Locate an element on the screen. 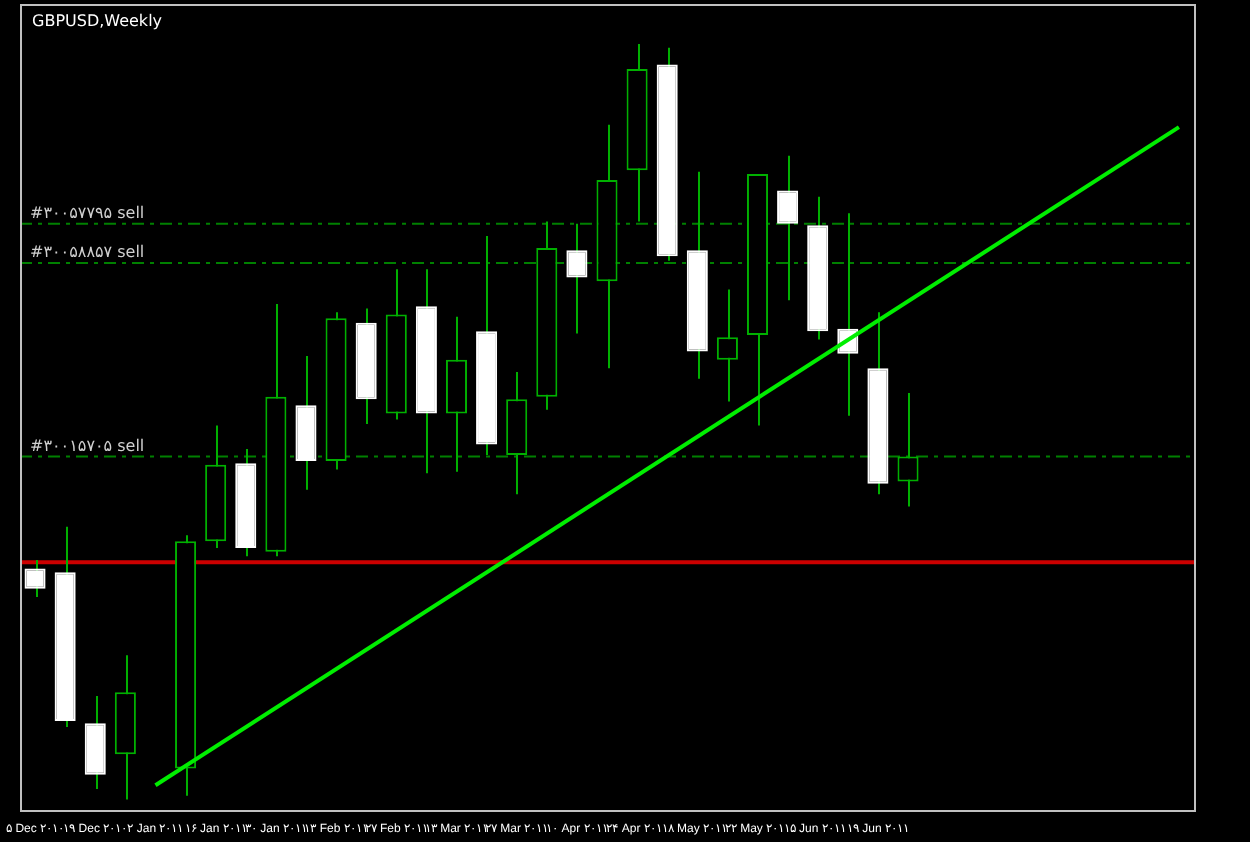  ref-line-label: #۳۰۰۵۷۷۹۵ sell is located at coordinates (87, 212).